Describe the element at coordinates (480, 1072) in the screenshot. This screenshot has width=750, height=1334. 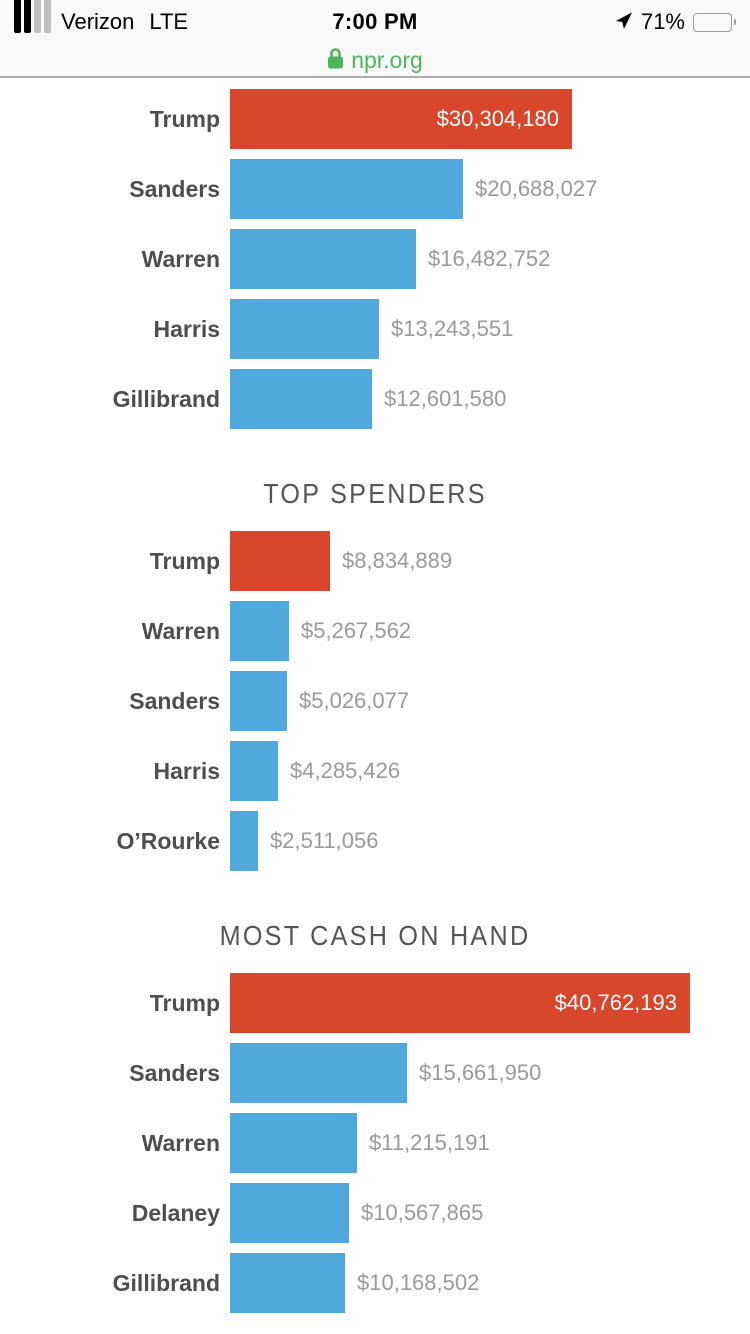
I see `value-label: $15,661,950` at that location.